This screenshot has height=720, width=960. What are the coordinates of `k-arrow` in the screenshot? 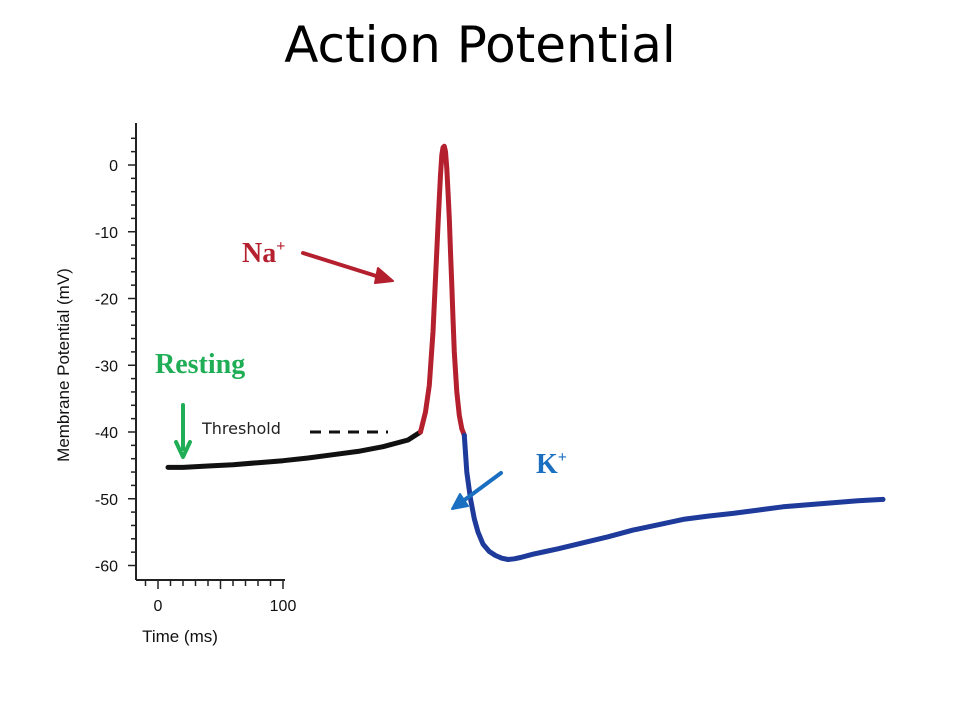 It's located at (480, 488).